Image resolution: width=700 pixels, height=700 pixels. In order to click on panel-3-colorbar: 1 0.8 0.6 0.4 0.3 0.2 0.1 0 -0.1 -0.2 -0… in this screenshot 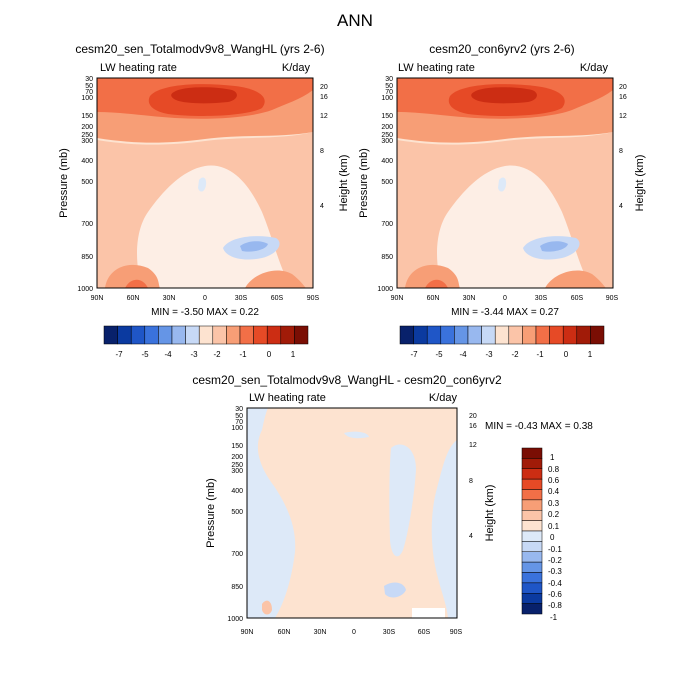, I will do `click(541, 534)`.